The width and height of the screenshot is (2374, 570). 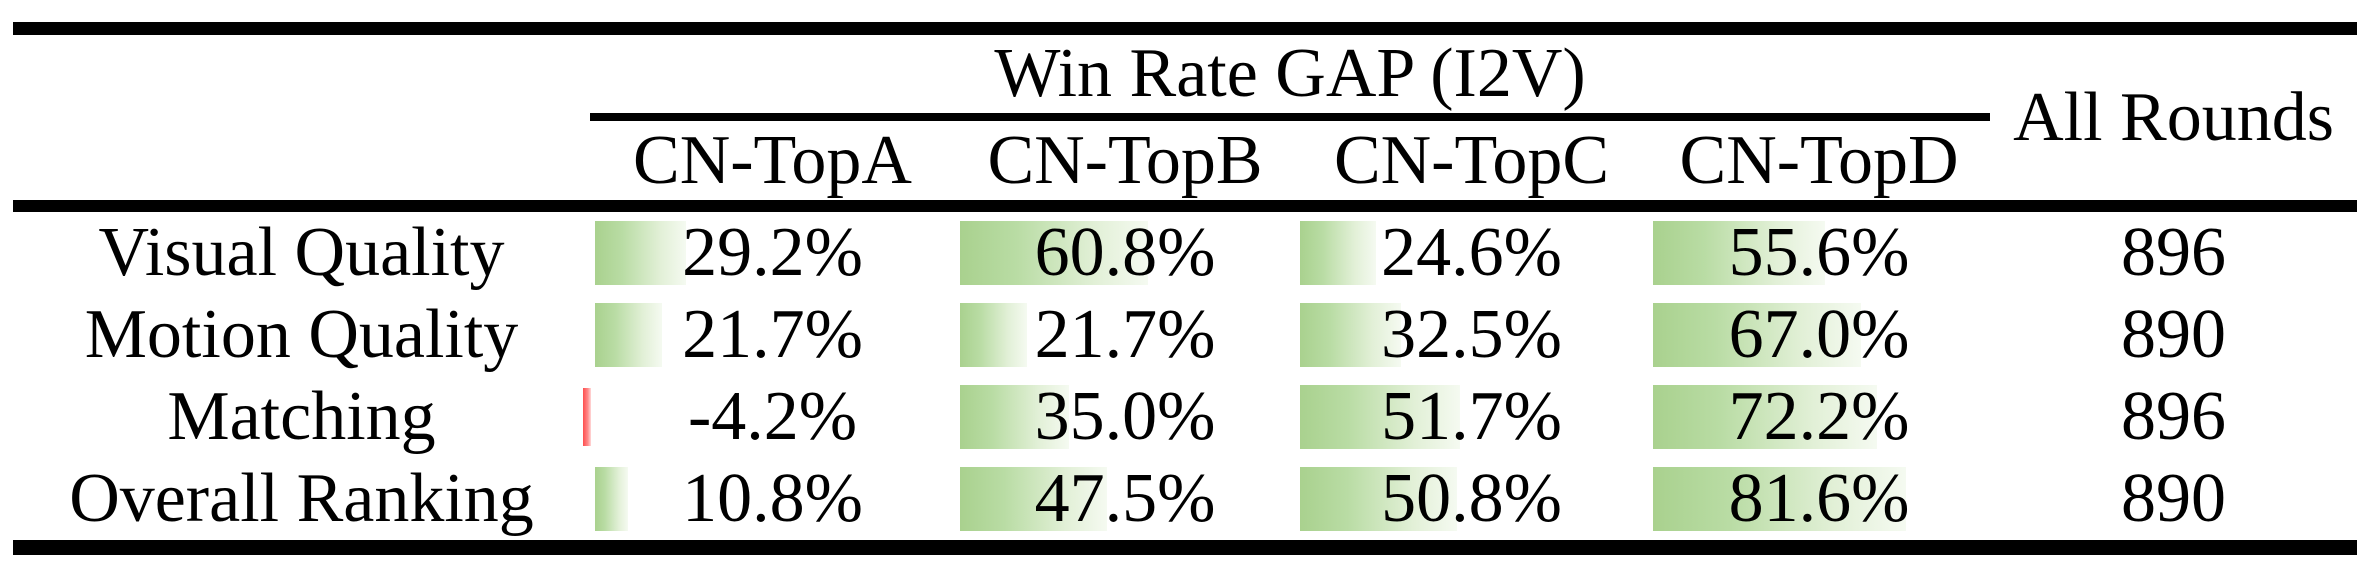 I want to click on row-label-text: Visual Quality, so click(x=301, y=252).